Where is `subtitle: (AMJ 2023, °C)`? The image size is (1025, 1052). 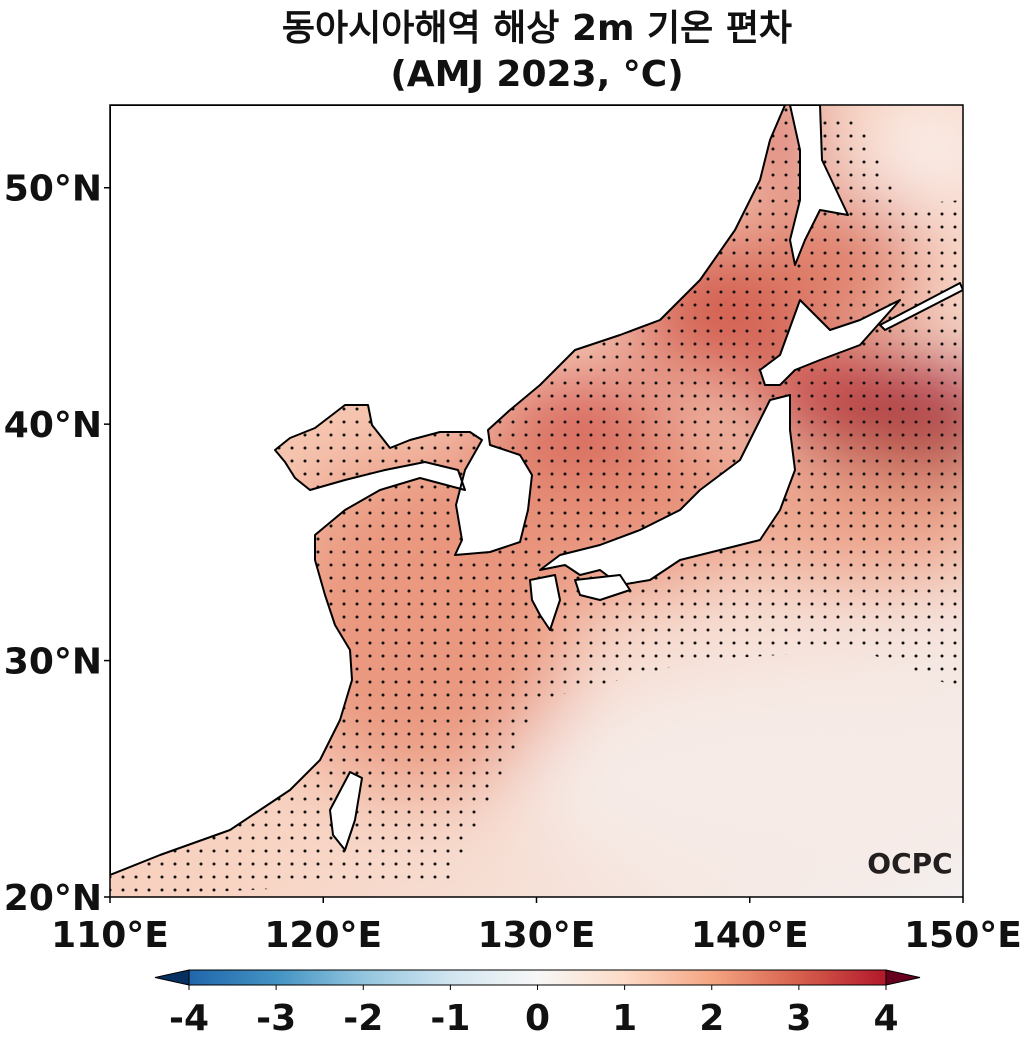
subtitle: (AMJ 2023, °C) is located at coordinates (536, 74).